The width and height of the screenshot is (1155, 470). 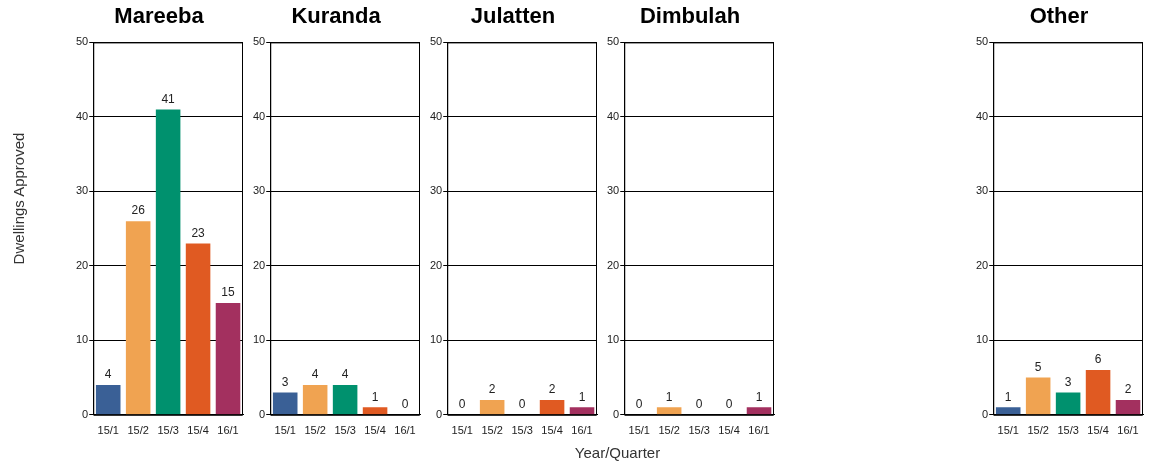 What do you see at coordinates (198, 232) in the screenshot?
I see `data-label: 23` at bounding box center [198, 232].